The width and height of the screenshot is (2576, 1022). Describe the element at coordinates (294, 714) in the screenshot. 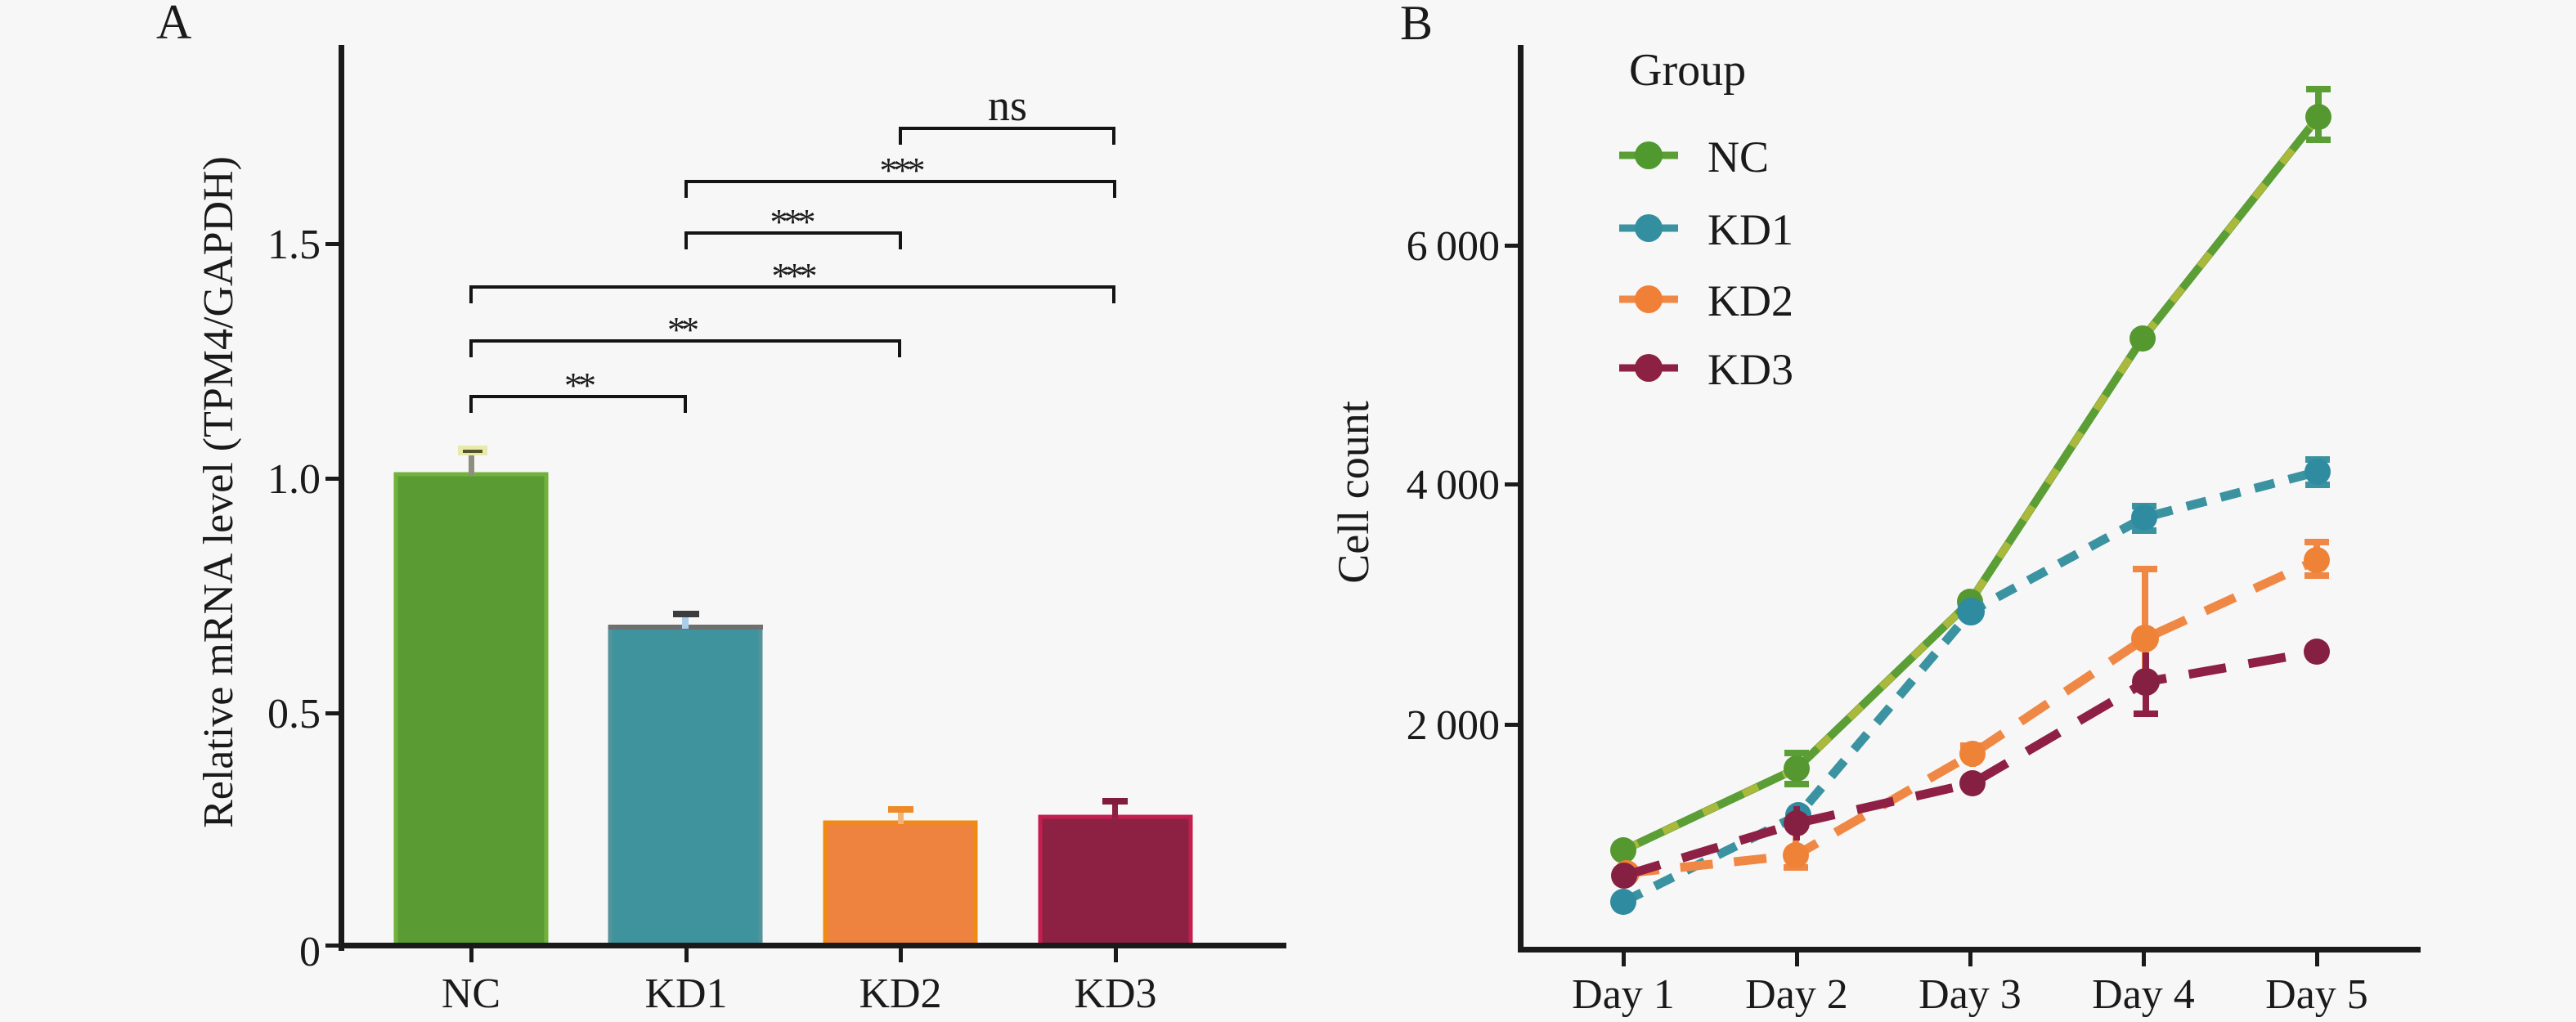

I see `svg-text: 0.5` at that location.